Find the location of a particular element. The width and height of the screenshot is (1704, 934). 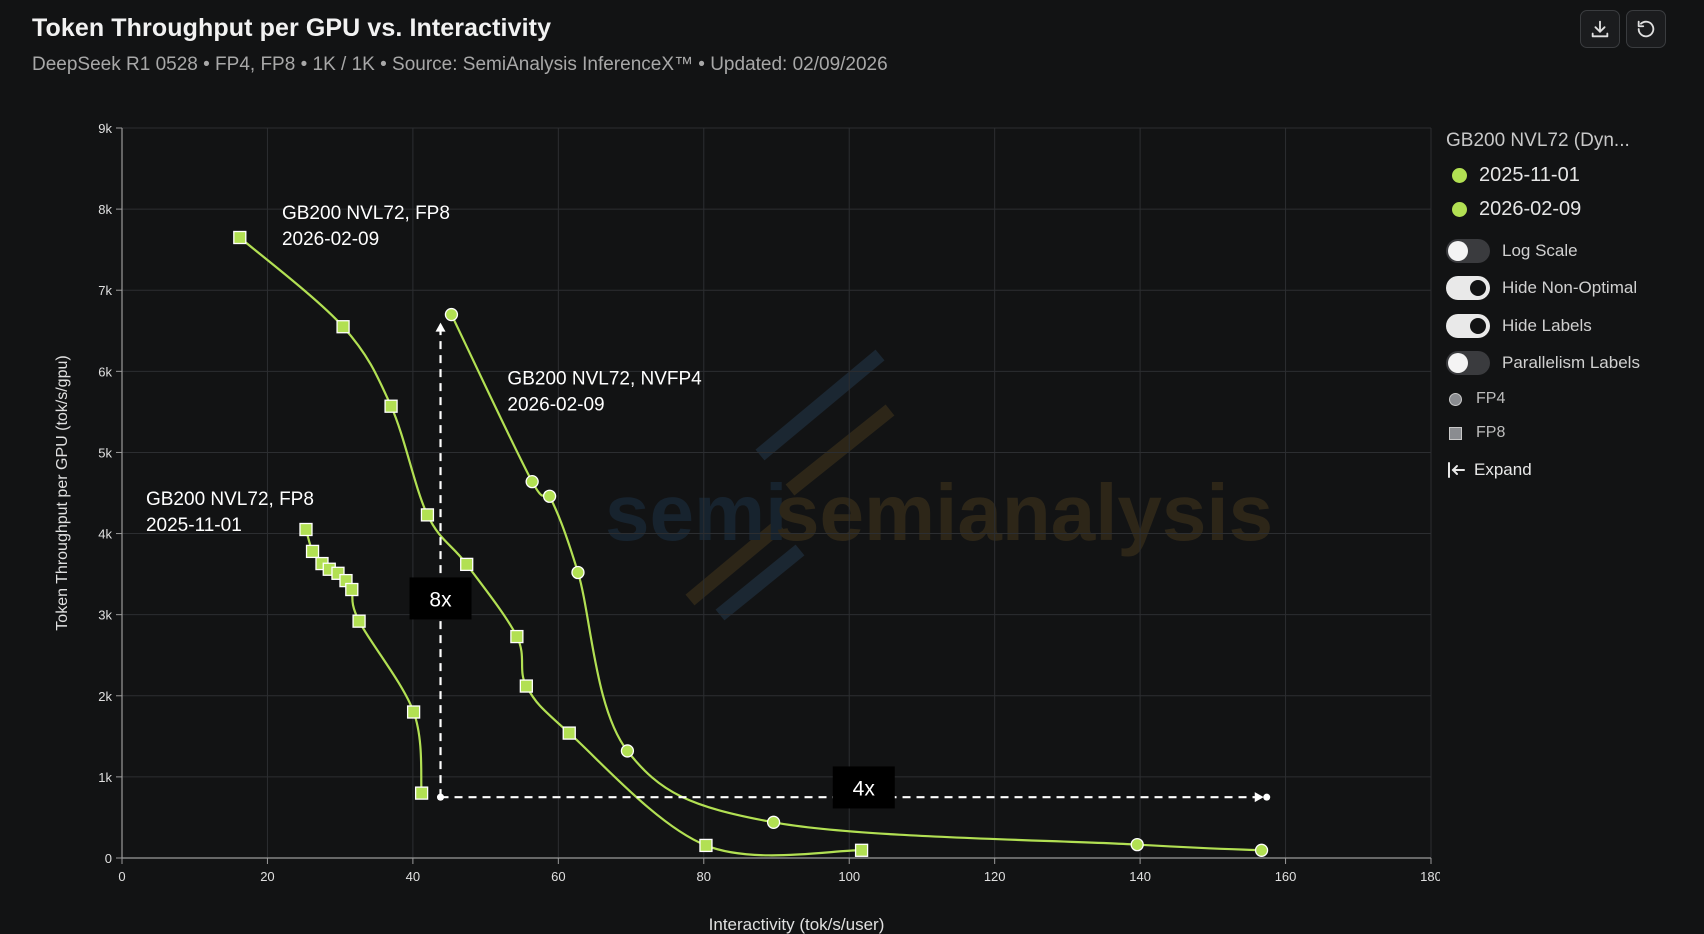

series-annotation-line1: GB200 NVL72, NVFP4 is located at coordinates (604, 378).